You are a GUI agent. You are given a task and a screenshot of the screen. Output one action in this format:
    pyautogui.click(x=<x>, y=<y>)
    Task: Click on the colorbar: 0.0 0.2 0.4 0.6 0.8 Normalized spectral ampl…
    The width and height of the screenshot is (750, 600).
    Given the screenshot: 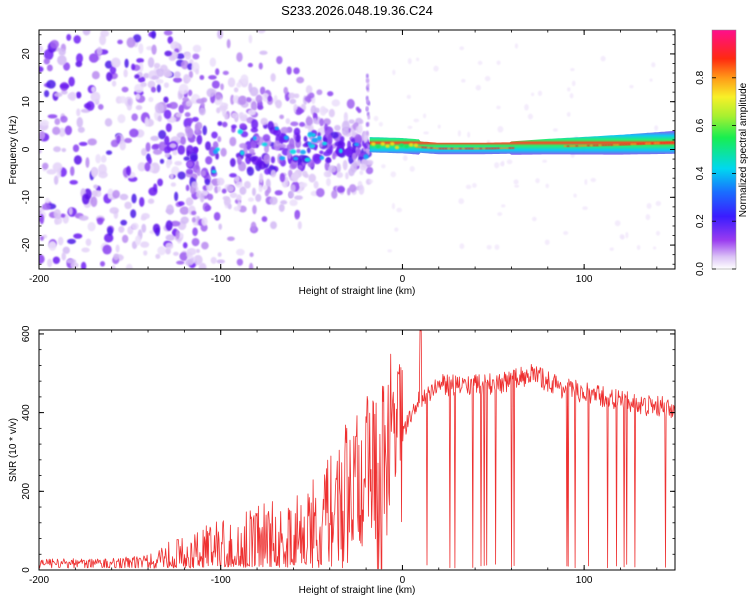 What is the action you would take?
    pyautogui.click(x=722, y=152)
    